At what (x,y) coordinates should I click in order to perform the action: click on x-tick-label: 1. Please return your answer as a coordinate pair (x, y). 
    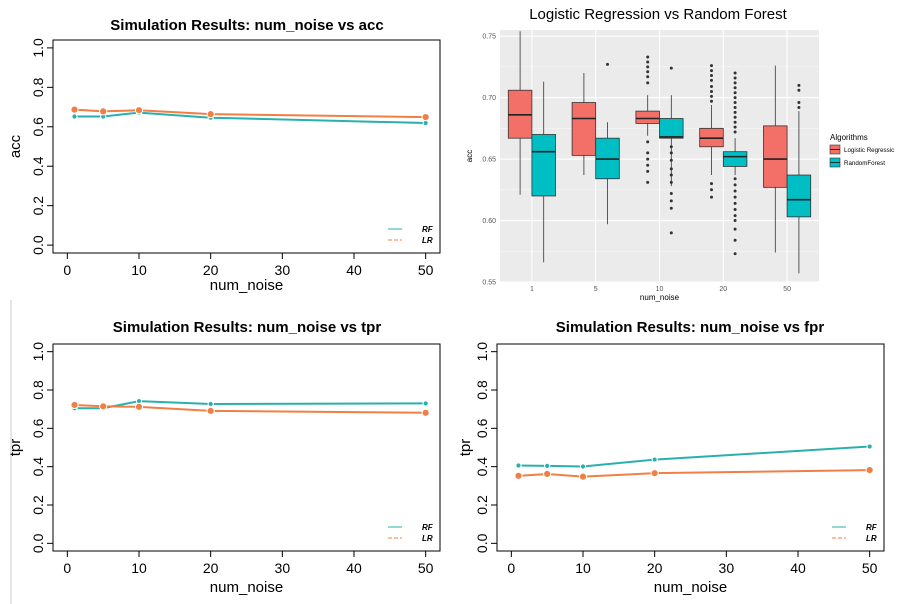
    Looking at the image, I should click on (532, 289).